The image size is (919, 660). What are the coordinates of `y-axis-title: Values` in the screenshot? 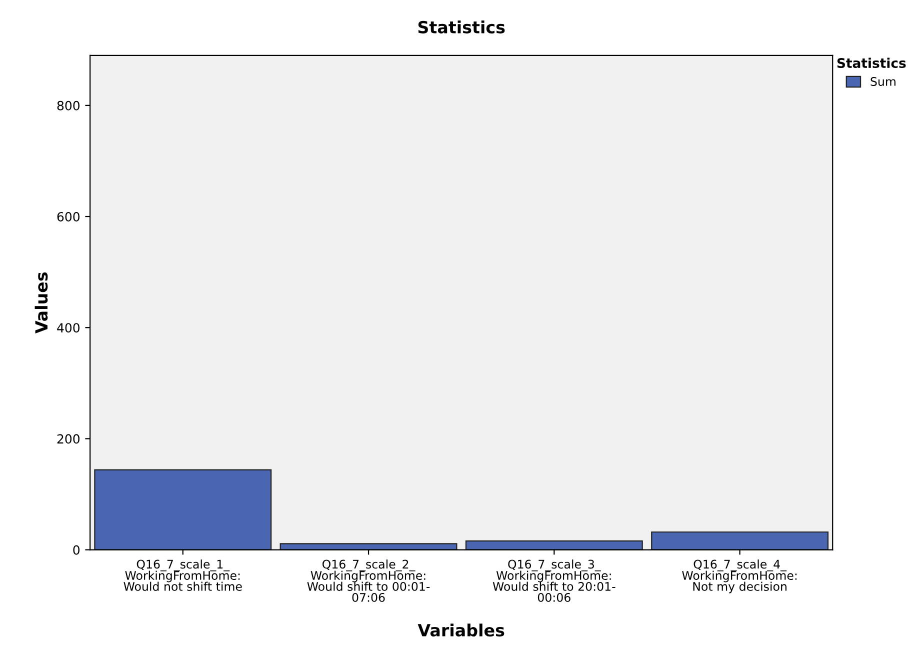 It's located at (41, 303).